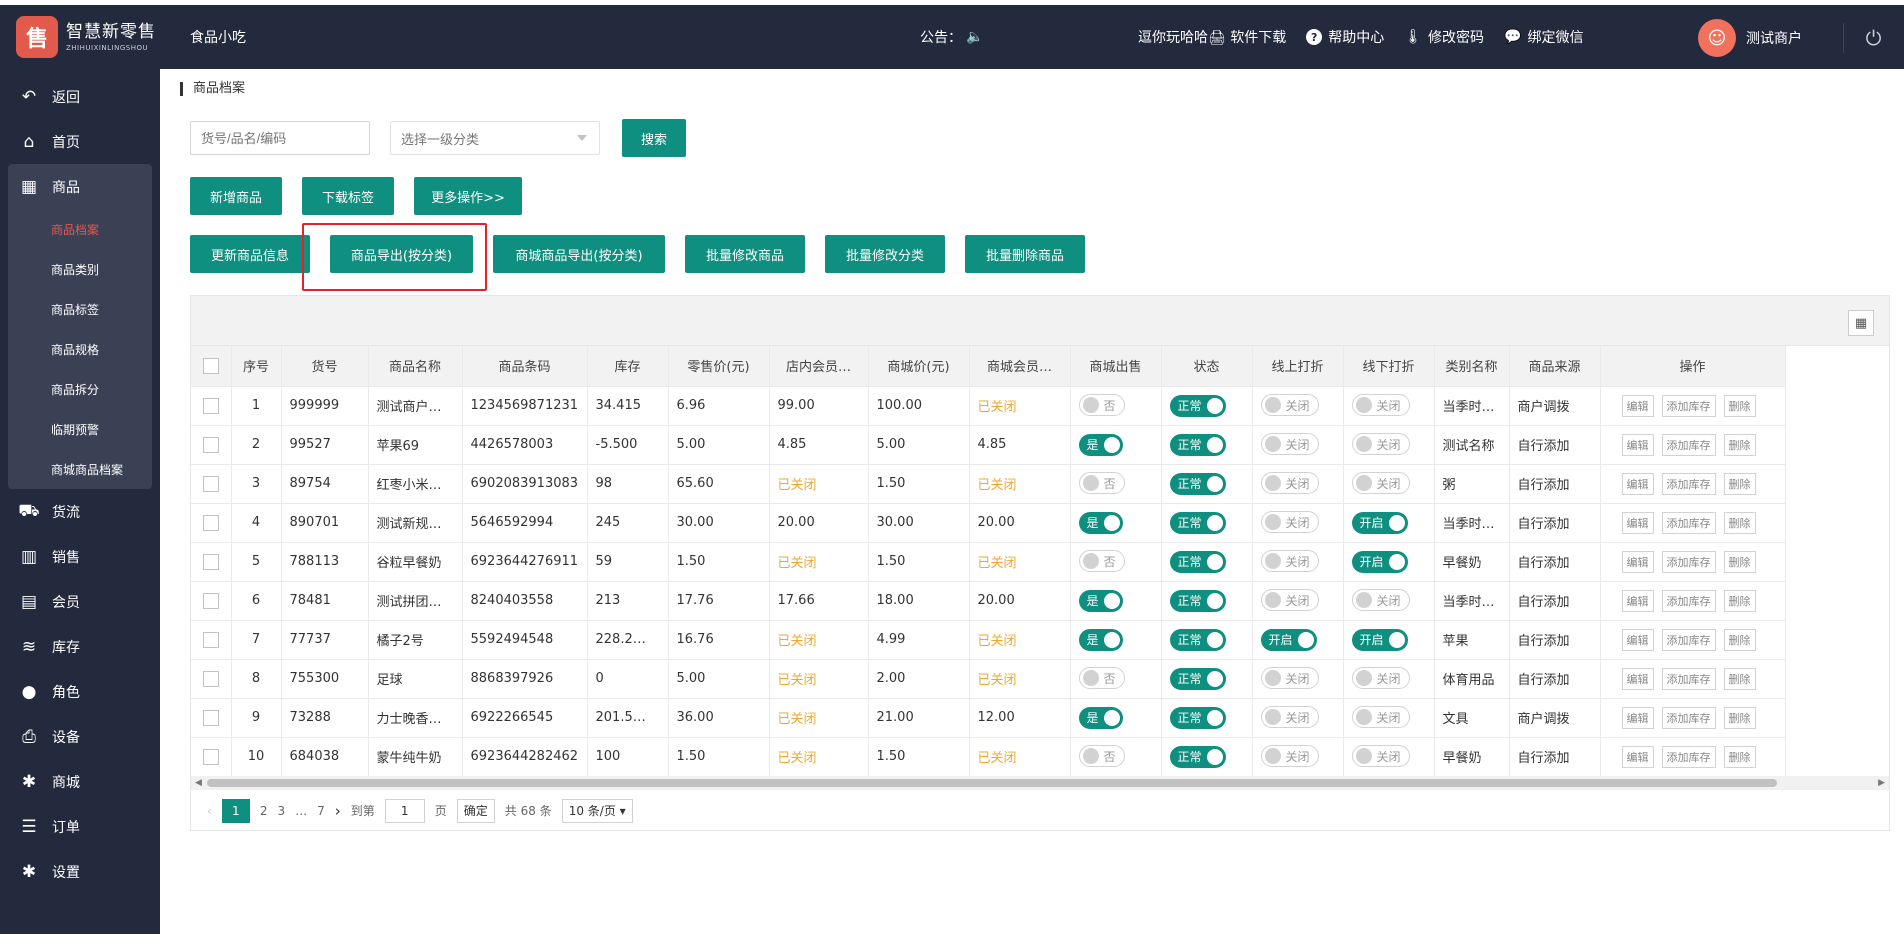 The height and width of the screenshot is (934, 1904). I want to click on page-button: 7, so click(321, 810).